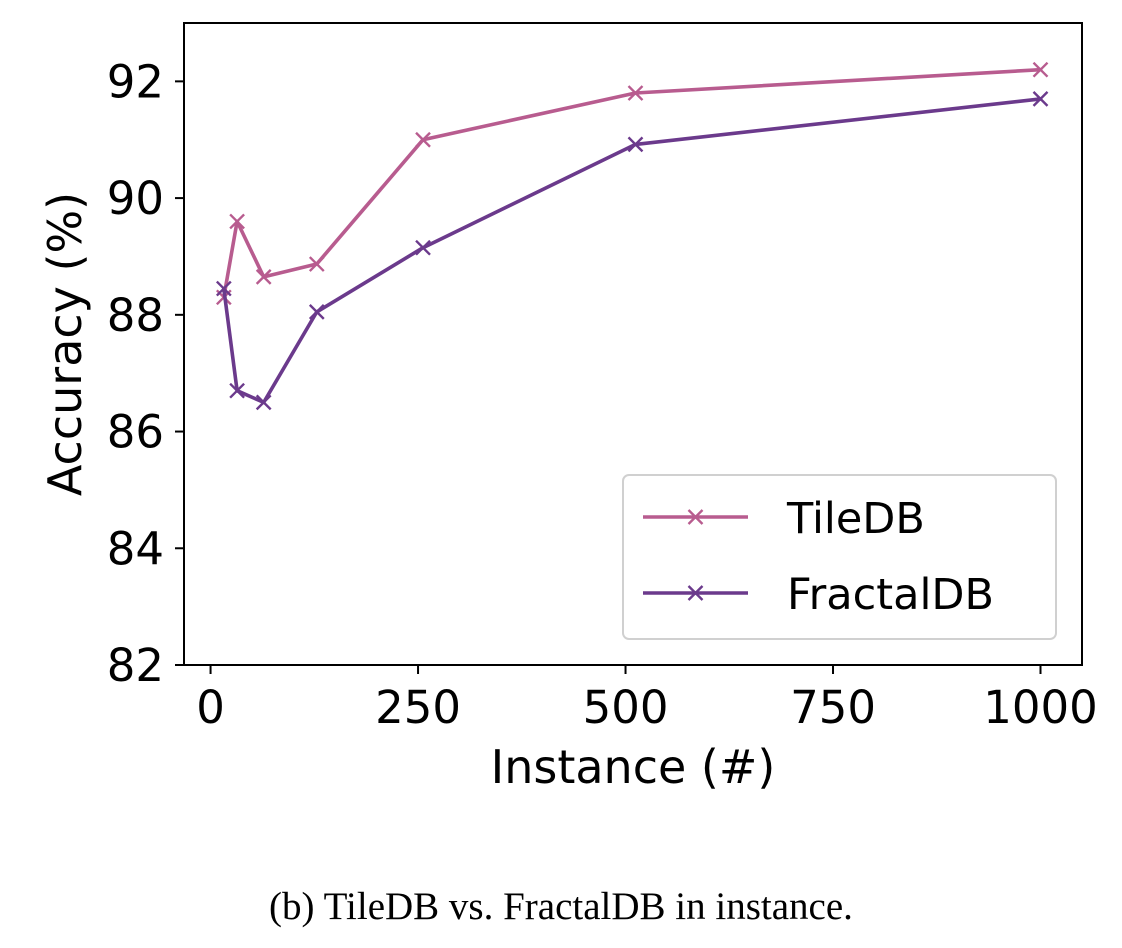  I want to click on y-tick-label: 82, so click(135, 665).